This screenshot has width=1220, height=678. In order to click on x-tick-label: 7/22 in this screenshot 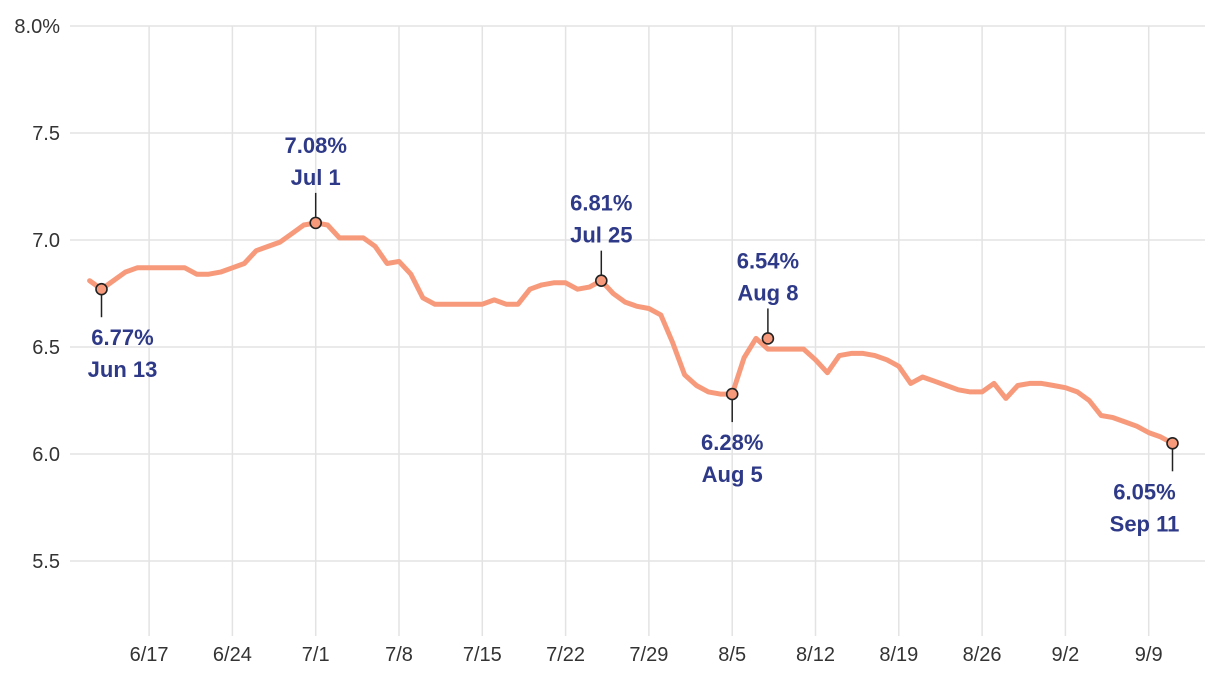, I will do `click(565, 655)`.